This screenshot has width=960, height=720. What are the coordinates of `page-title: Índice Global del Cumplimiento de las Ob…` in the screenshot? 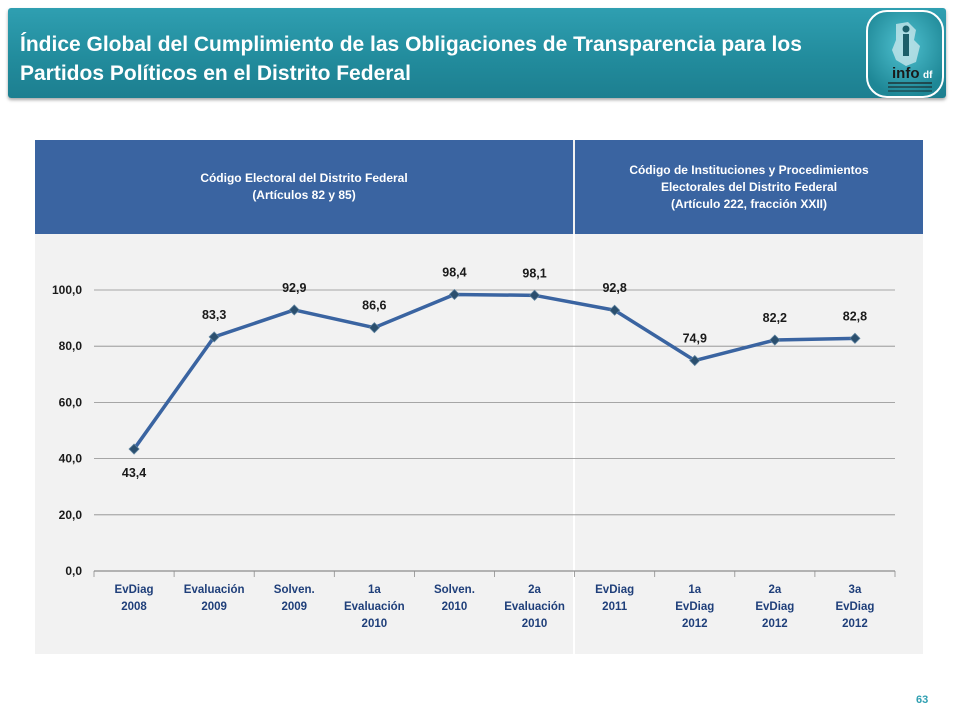 It's located at (430, 59).